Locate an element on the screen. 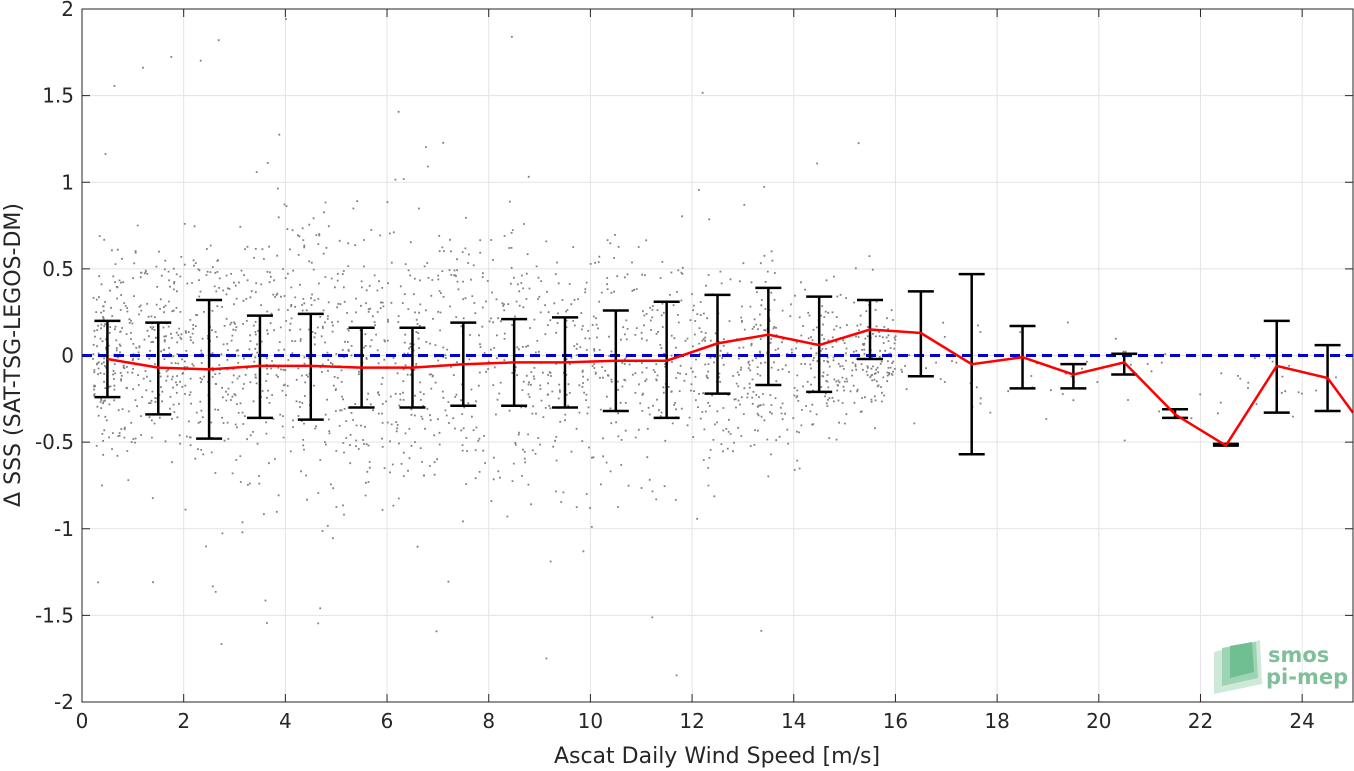  x-tick-label: 2 is located at coordinates (183, 721).